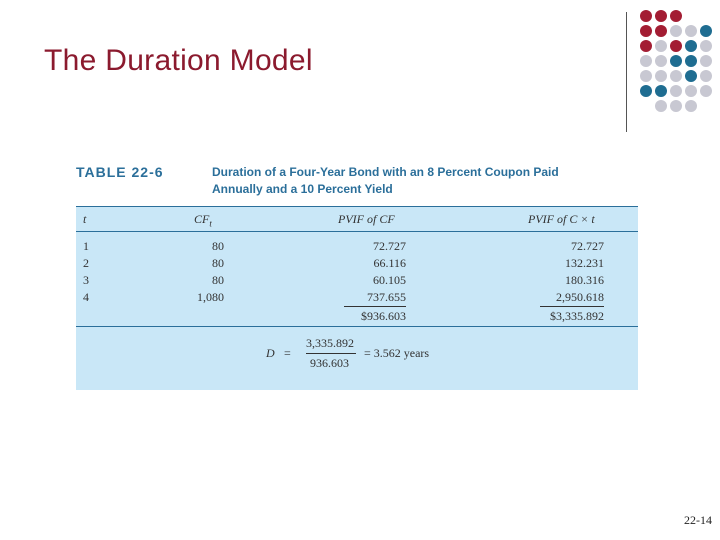 This screenshot has height=540, width=720. I want to click on pvif-ct-sum-rule, so click(572, 306).